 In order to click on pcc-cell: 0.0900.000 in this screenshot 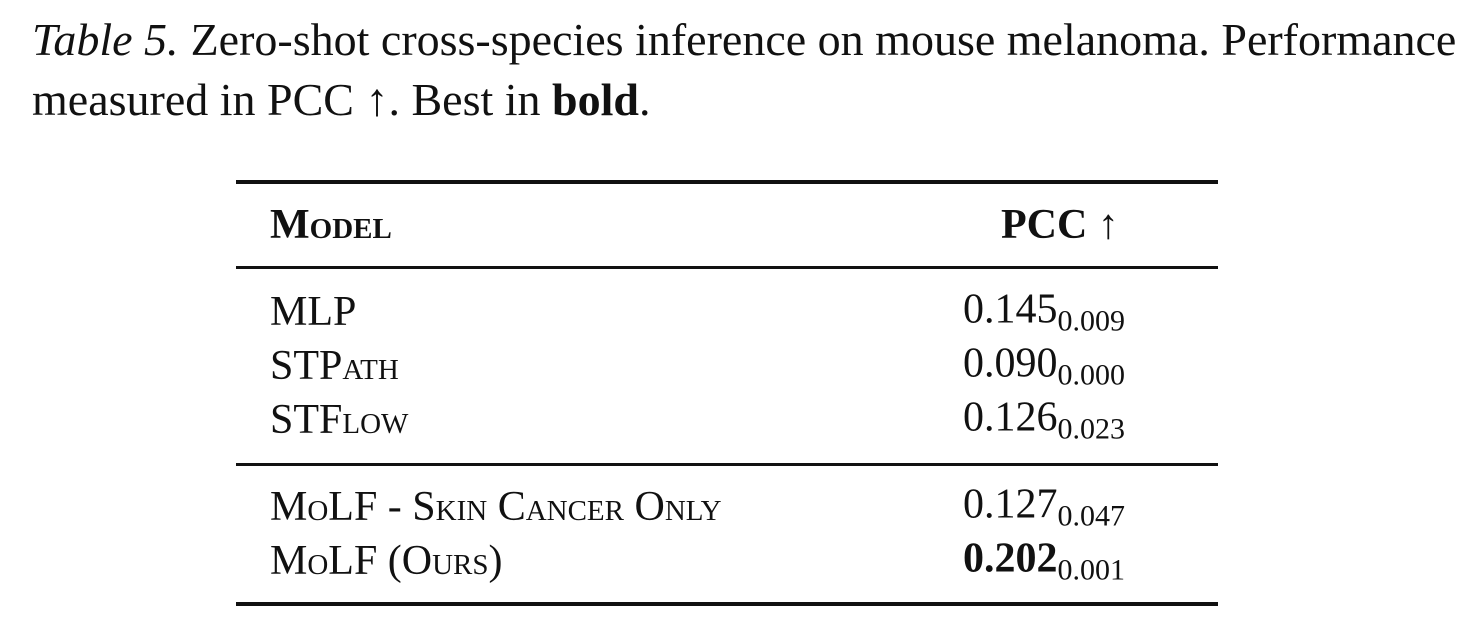, I will do `click(1044, 366)`.